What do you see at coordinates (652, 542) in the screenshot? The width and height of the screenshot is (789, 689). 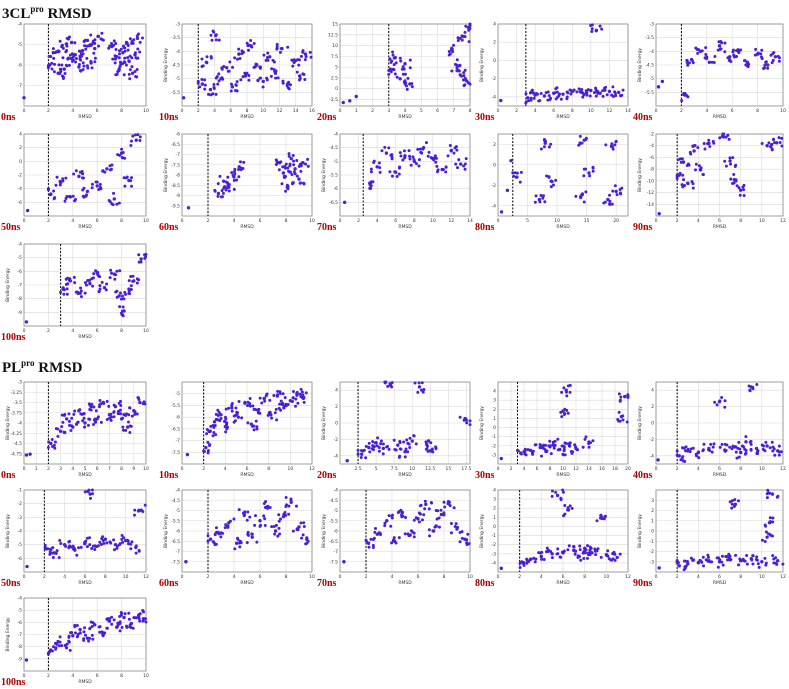 I see `y-tick-label: -1` at bounding box center [652, 542].